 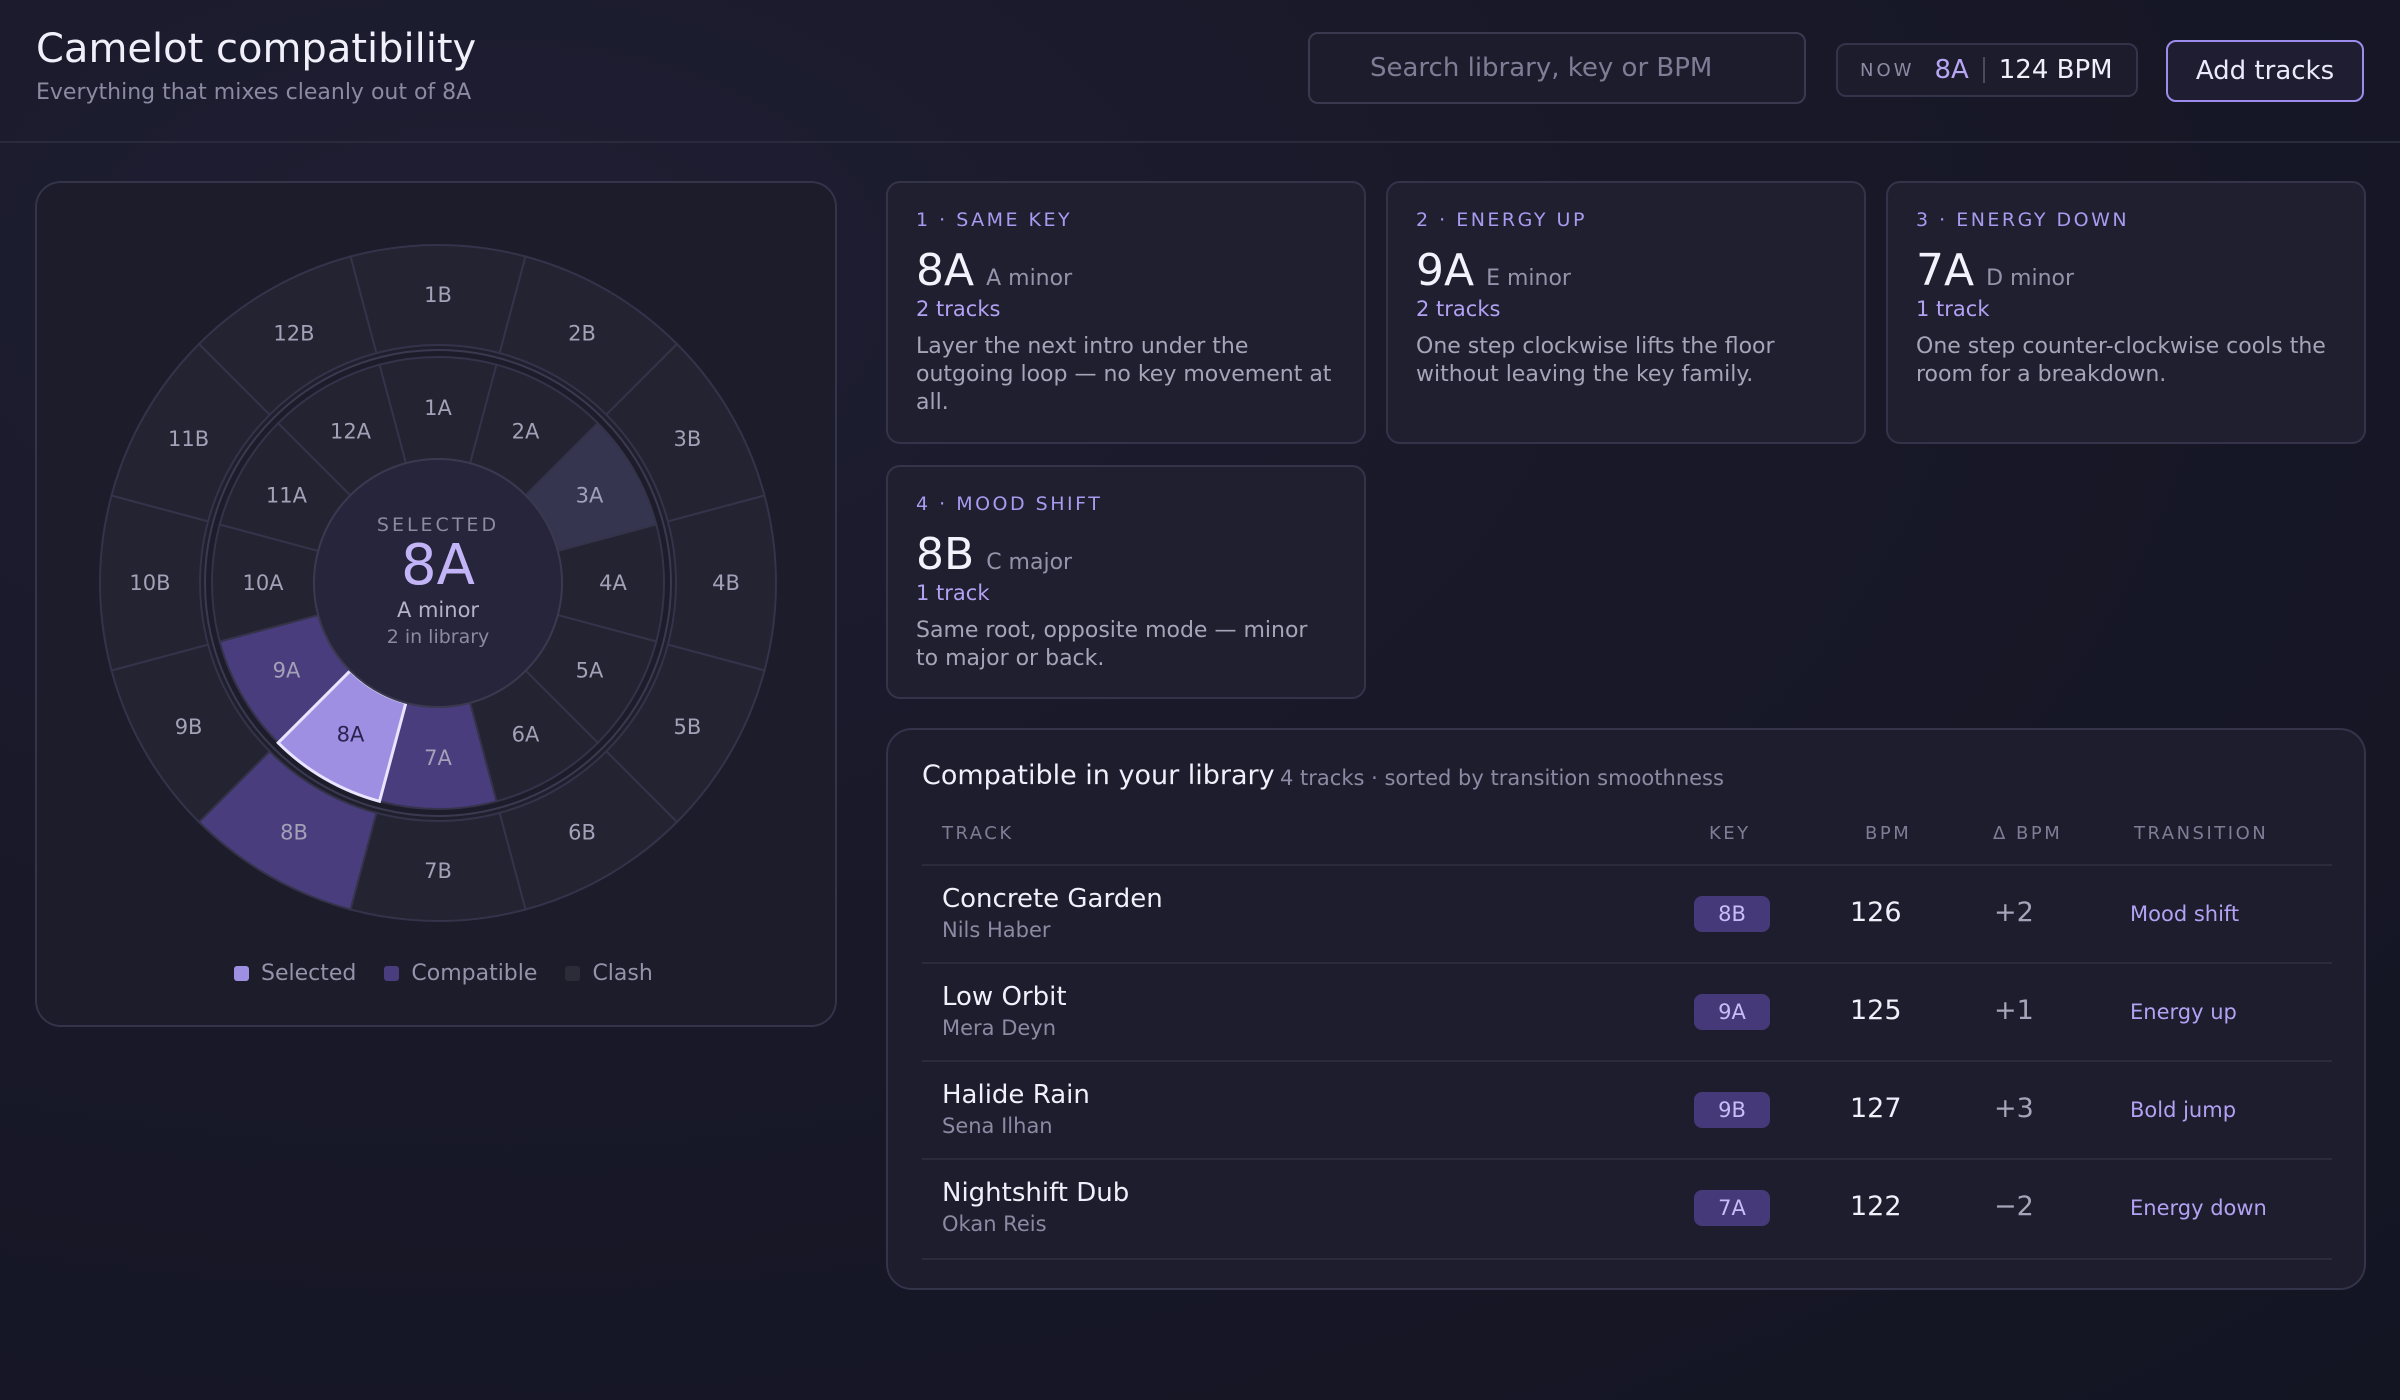 I want to click on track-transition: Bold jump, so click(x=2183, y=1110).